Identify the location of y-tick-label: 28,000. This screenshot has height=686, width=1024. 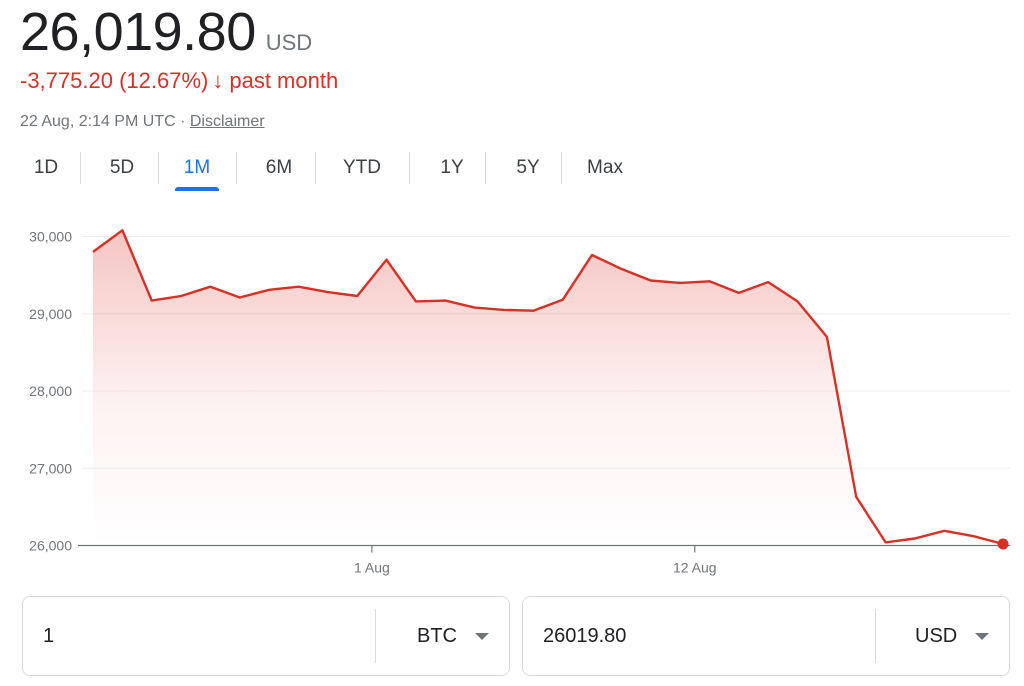
(50, 391).